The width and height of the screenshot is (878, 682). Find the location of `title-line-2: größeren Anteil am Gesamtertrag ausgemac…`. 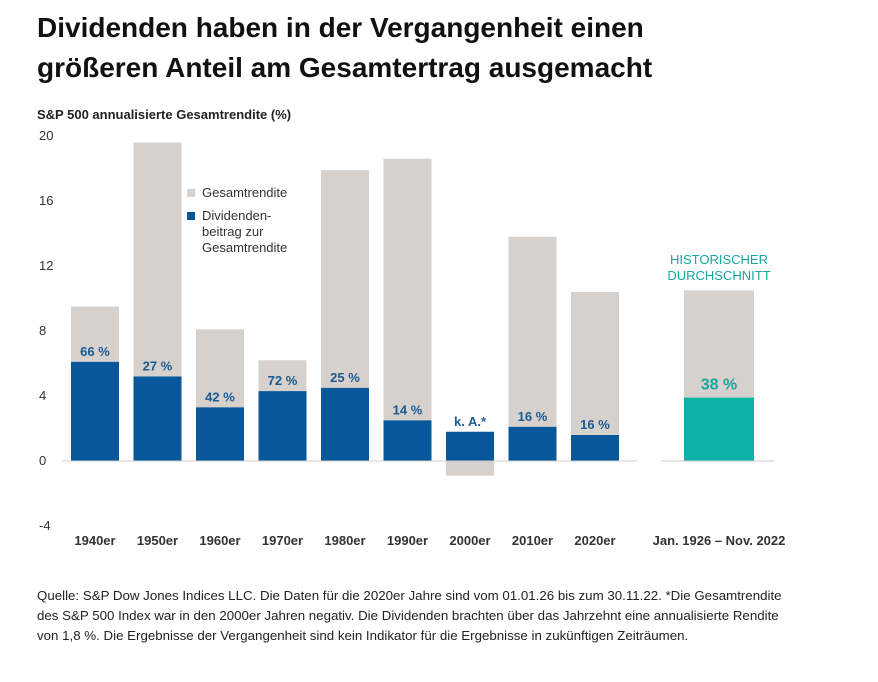

title-line-2: größeren Anteil am Gesamtertrag ausgemac… is located at coordinates (345, 67).